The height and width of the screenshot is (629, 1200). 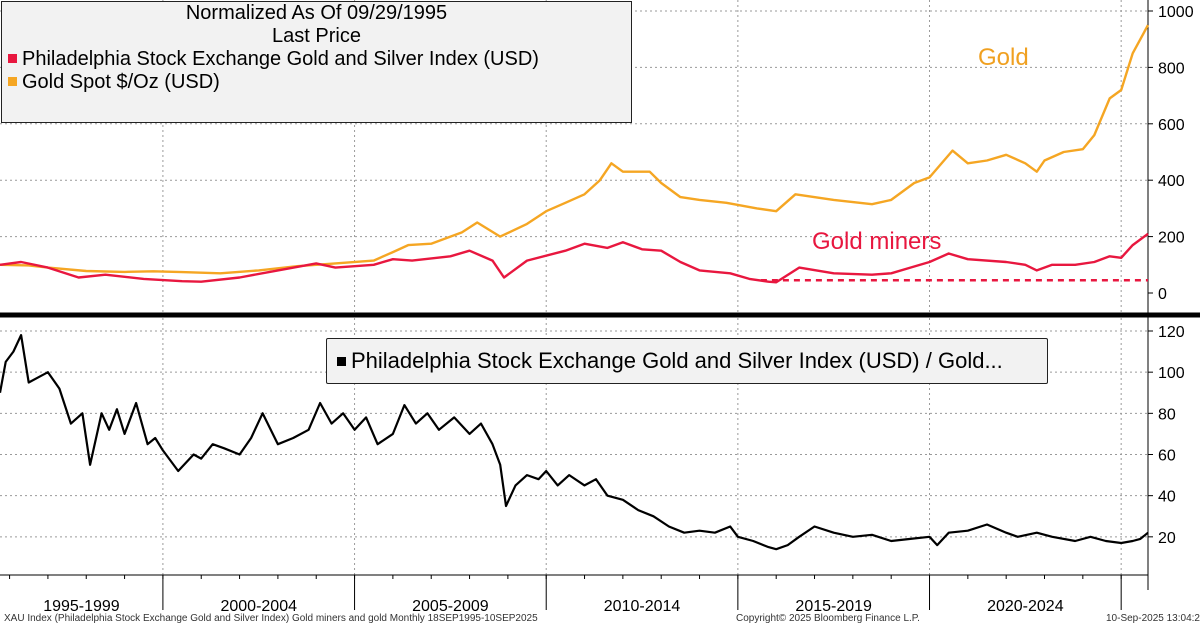 What do you see at coordinates (450, 606) in the screenshot?
I see `x-tick-label: 2005-2009` at bounding box center [450, 606].